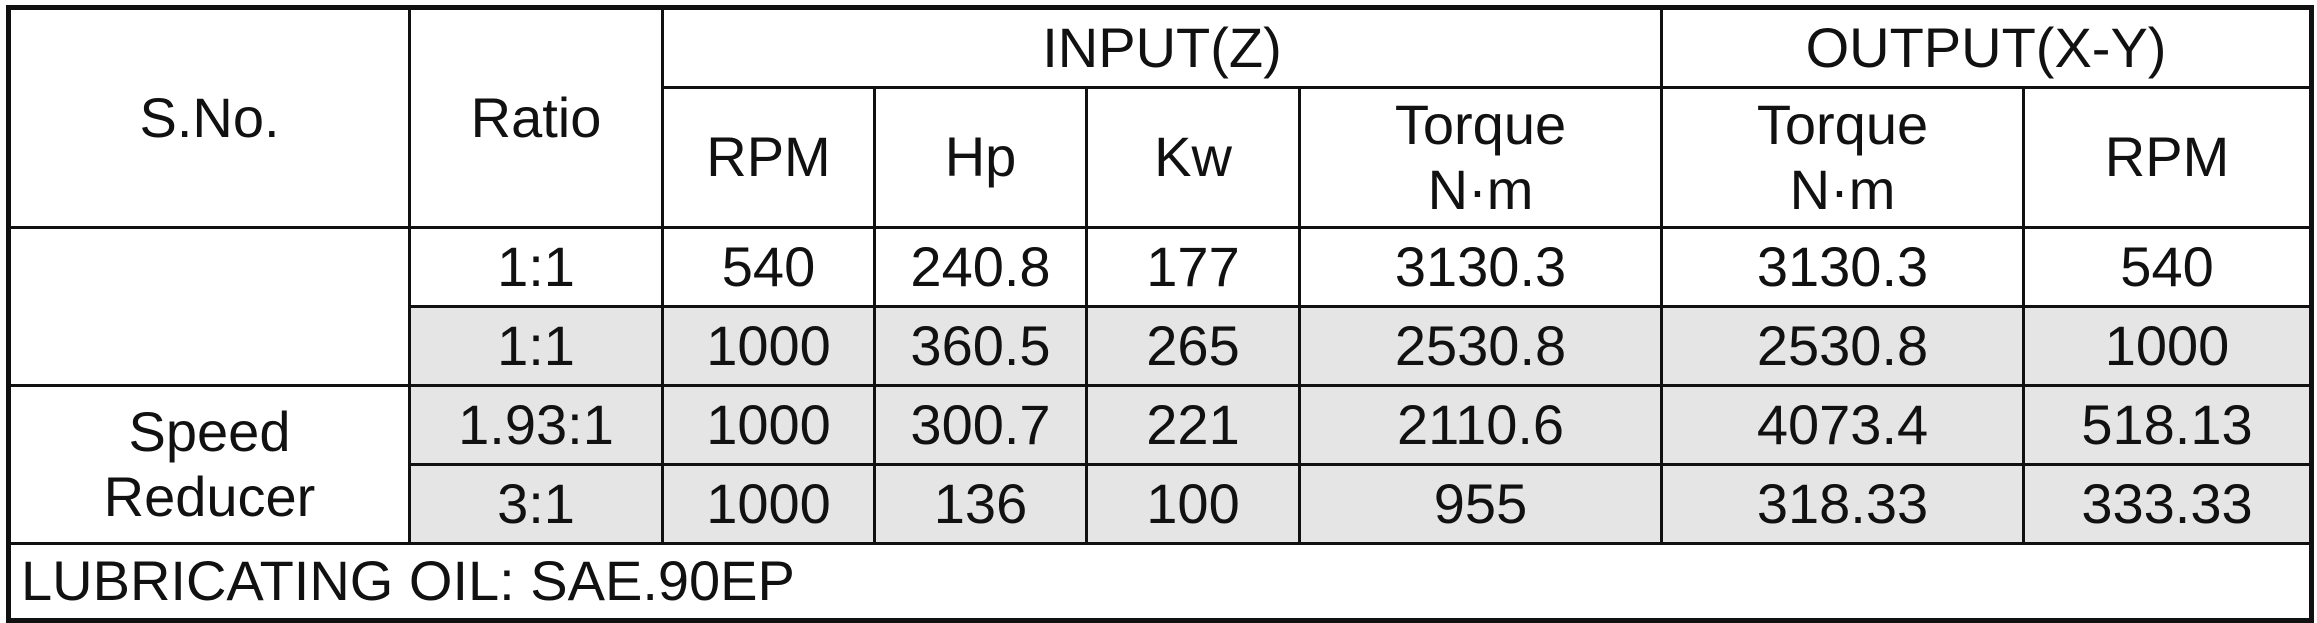 Image resolution: width=2317 pixels, height=623 pixels. What do you see at coordinates (2168, 504) in the screenshot?
I see `cell-output-rpm: 333.33` at bounding box center [2168, 504].